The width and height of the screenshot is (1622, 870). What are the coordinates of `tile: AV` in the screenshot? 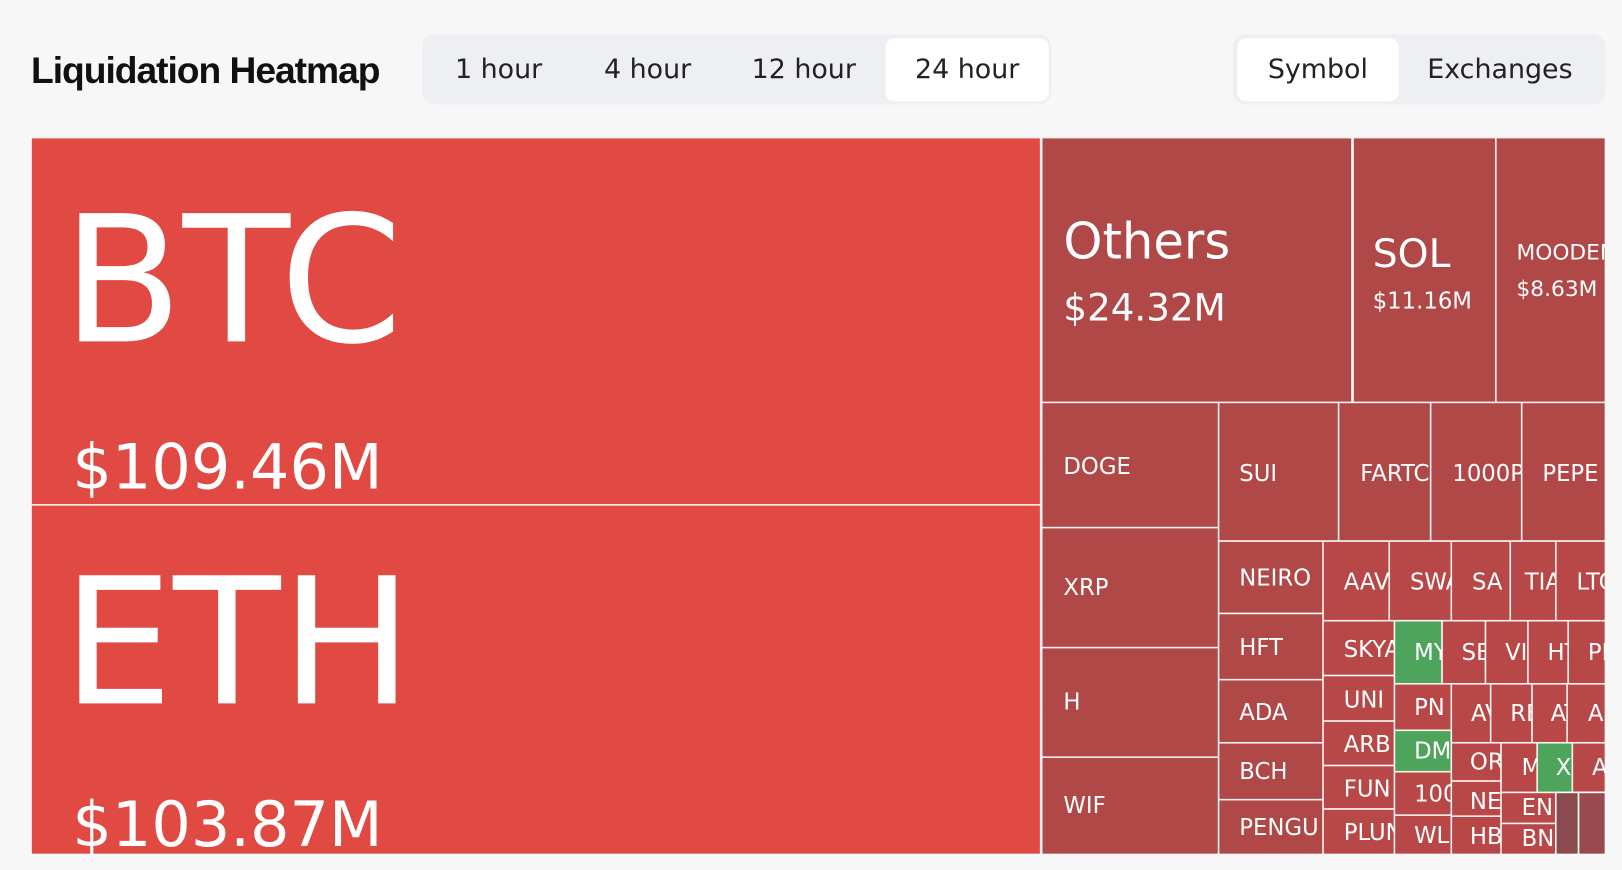 It's located at (1476, 713).